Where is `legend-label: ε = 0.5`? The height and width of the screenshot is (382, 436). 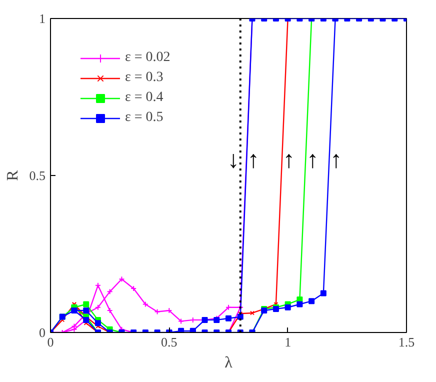
legend-label: ε = 0.5 is located at coordinates (144, 118).